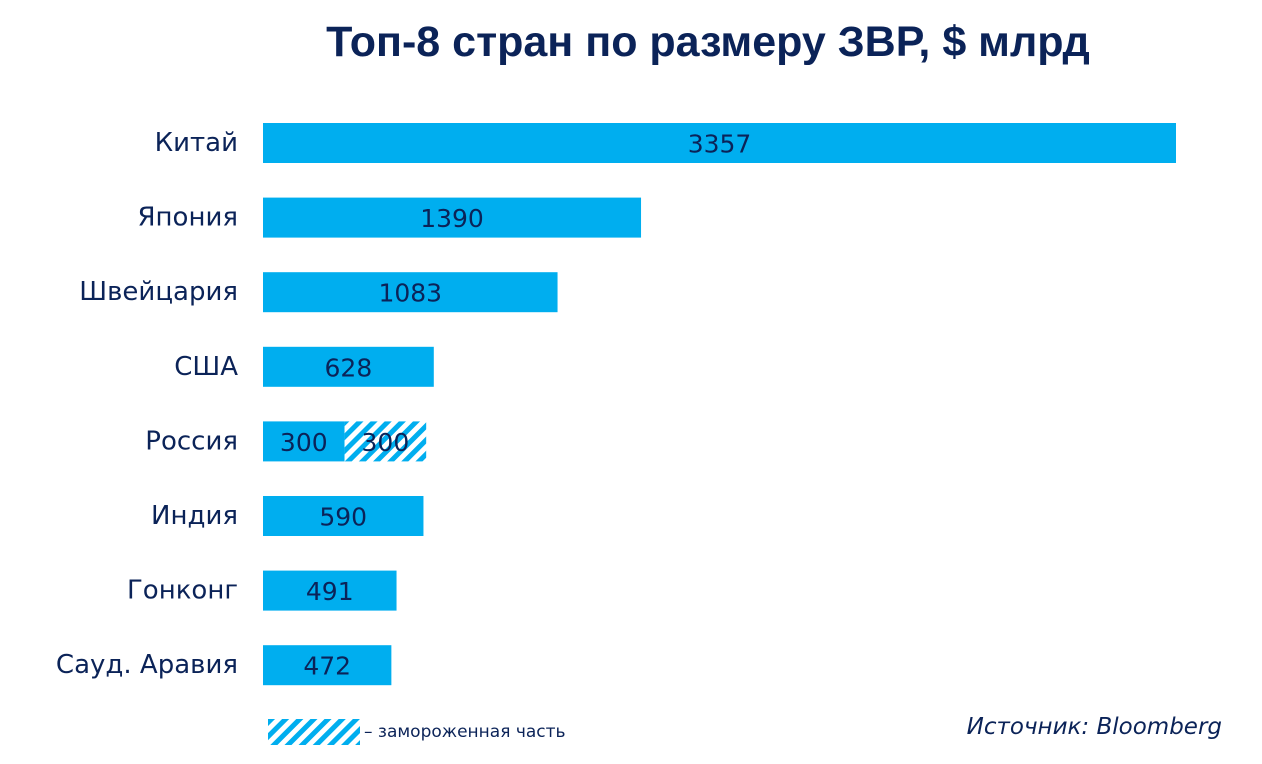 This screenshot has height=764, width=1262. I want to click on category-label: Сауд. Аравия, so click(147, 665).